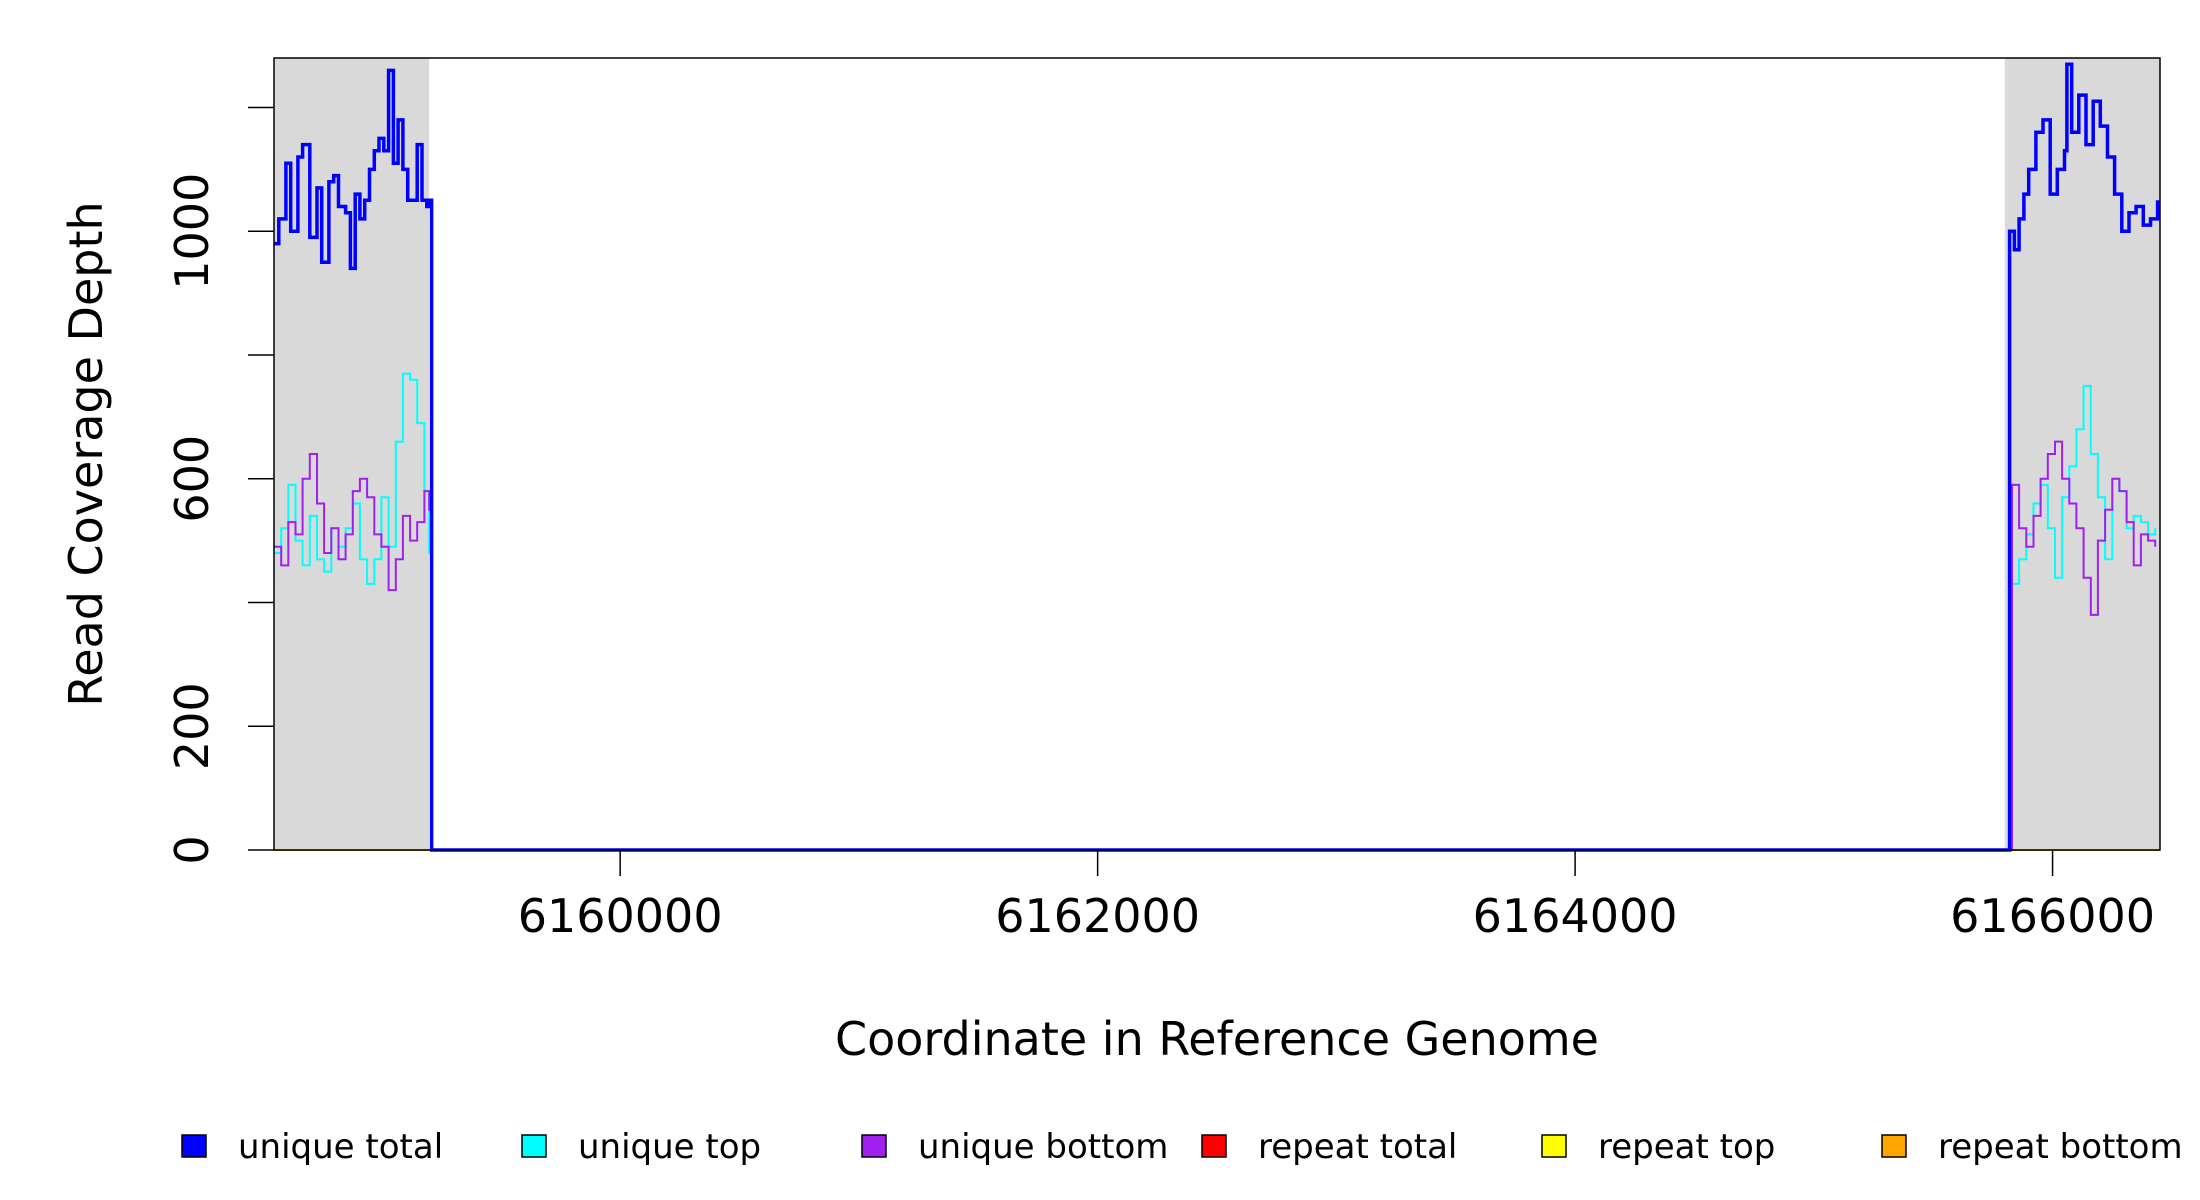  I want to click on y-tick-label: 200, so click(192, 726).